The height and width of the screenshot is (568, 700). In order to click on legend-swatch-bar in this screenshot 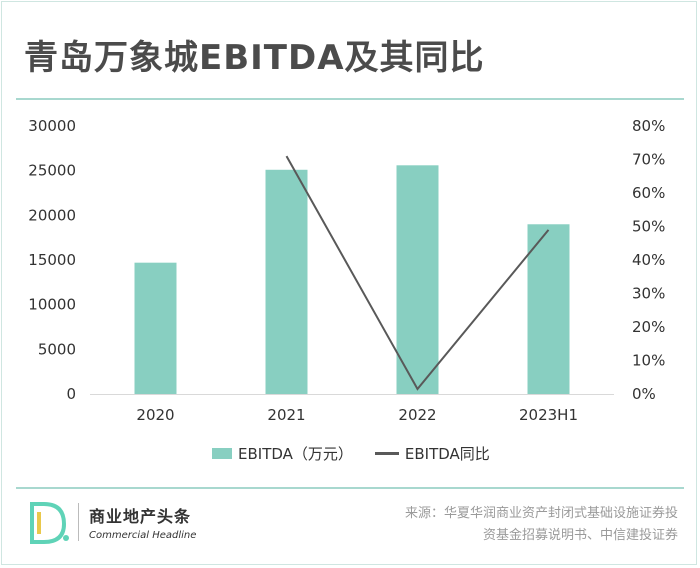, I will do `click(222, 453)`.